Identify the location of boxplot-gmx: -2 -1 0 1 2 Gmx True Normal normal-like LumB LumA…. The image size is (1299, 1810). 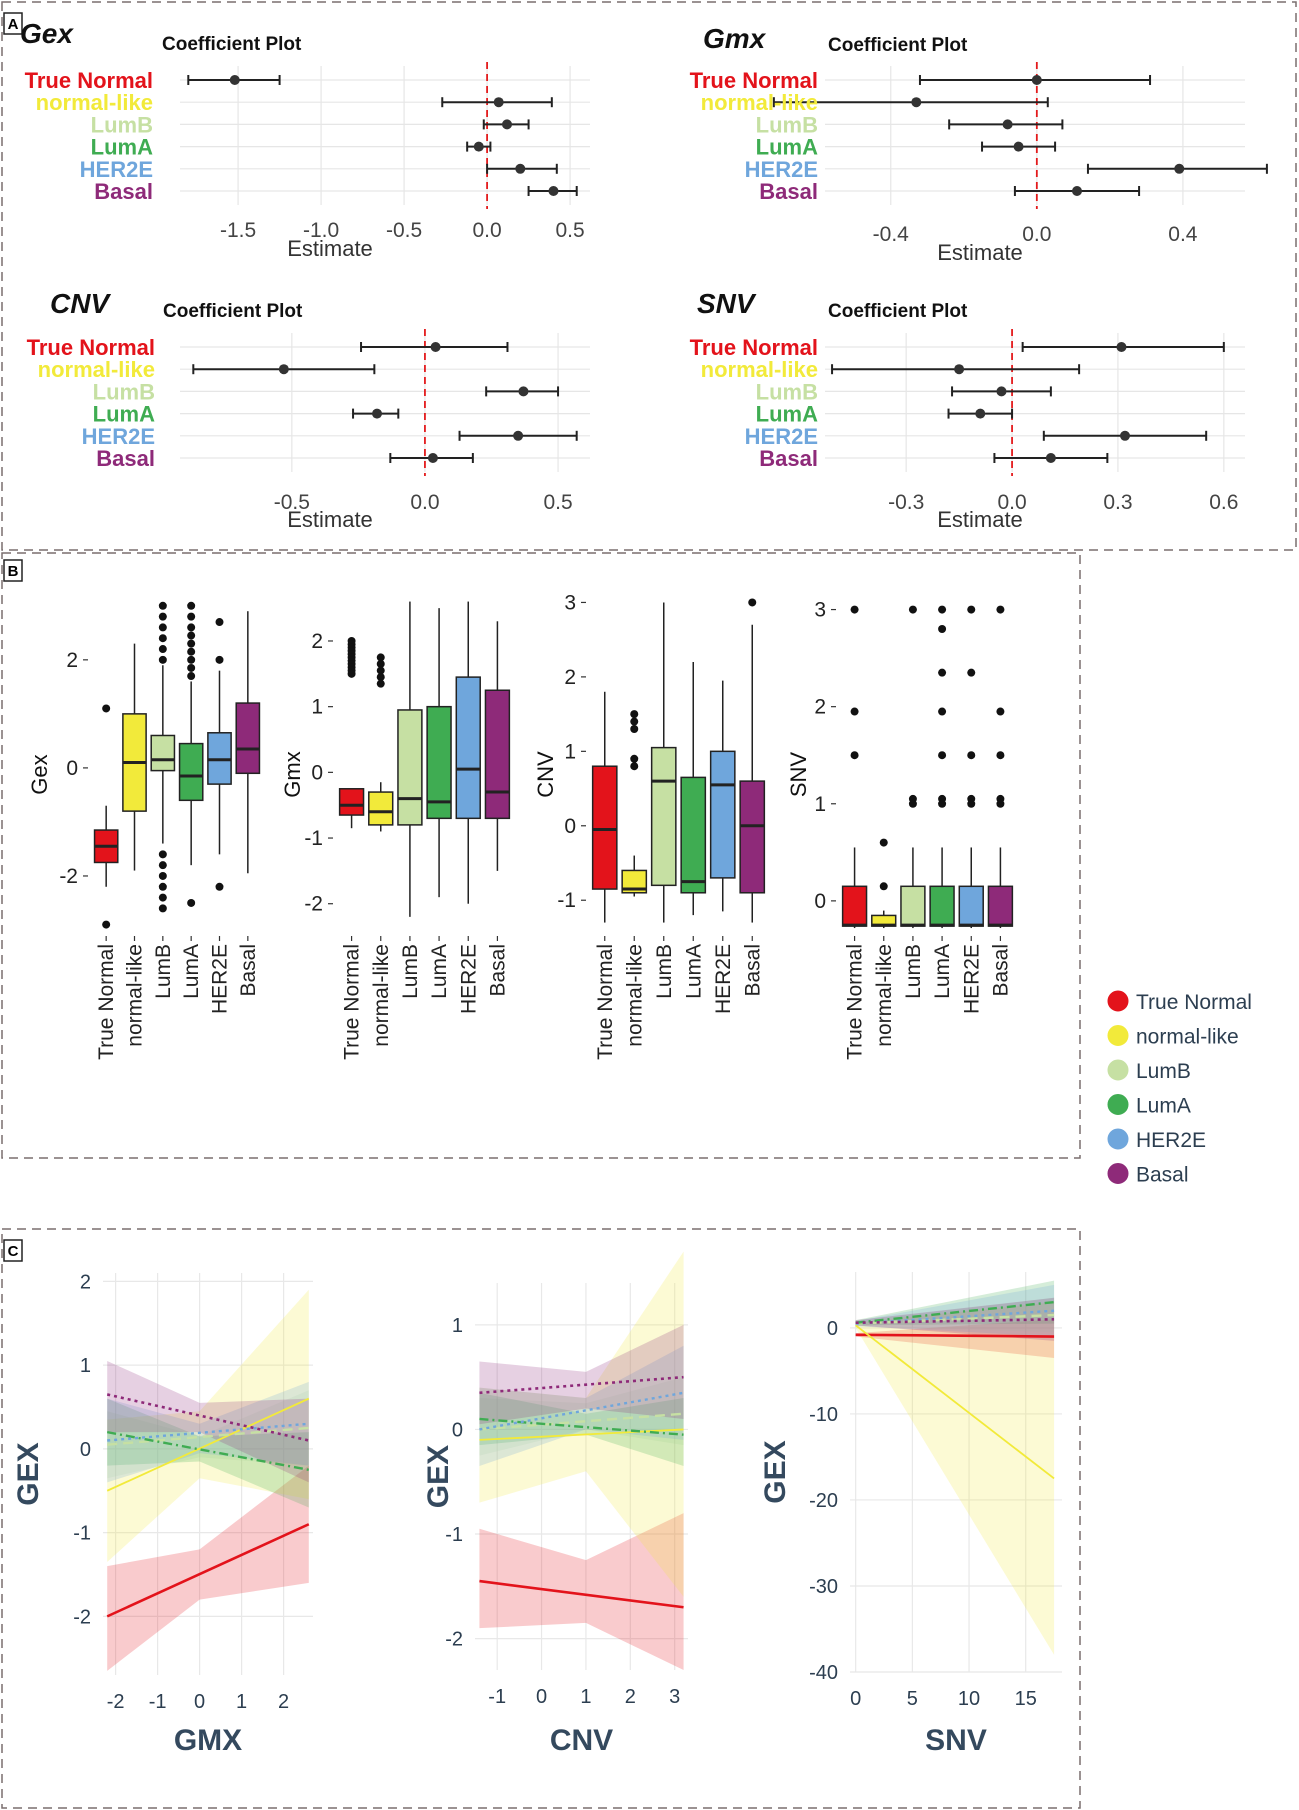
(395, 830).